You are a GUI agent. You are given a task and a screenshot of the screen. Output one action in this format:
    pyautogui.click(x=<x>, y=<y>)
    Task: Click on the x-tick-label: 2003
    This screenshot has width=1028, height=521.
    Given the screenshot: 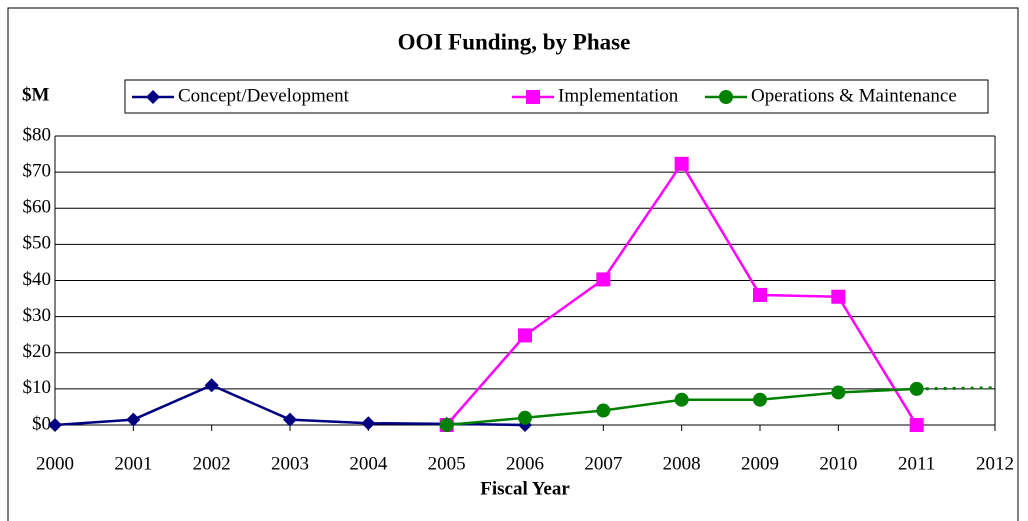 What is the action you would take?
    pyautogui.click(x=290, y=463)
    